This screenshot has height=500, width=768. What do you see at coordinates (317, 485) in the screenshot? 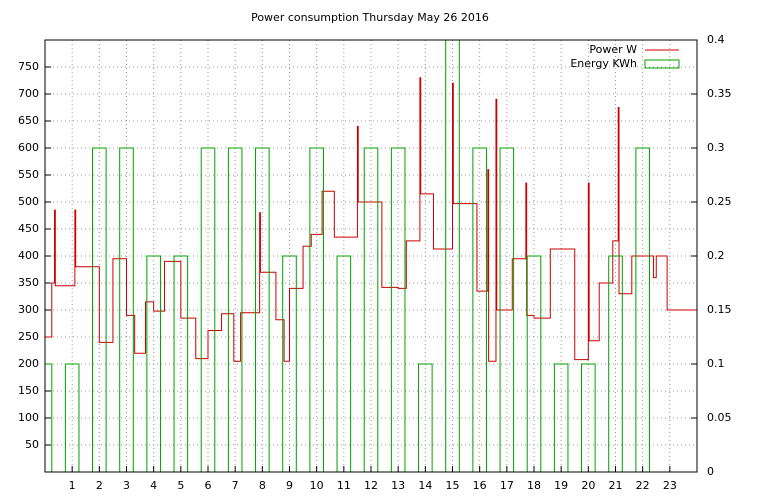
I see `x-tick-label: 10` at bounding box center [317, 485].